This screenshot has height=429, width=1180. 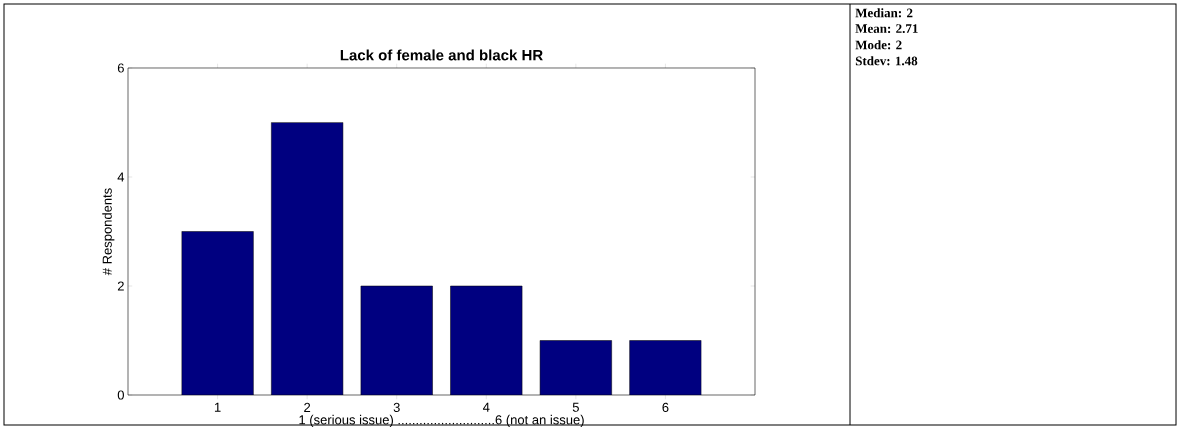 What do you see at coordinates (396, 407) in the screenshot?
I see `x-tick-label: 3` at bounding box center [396, 407].